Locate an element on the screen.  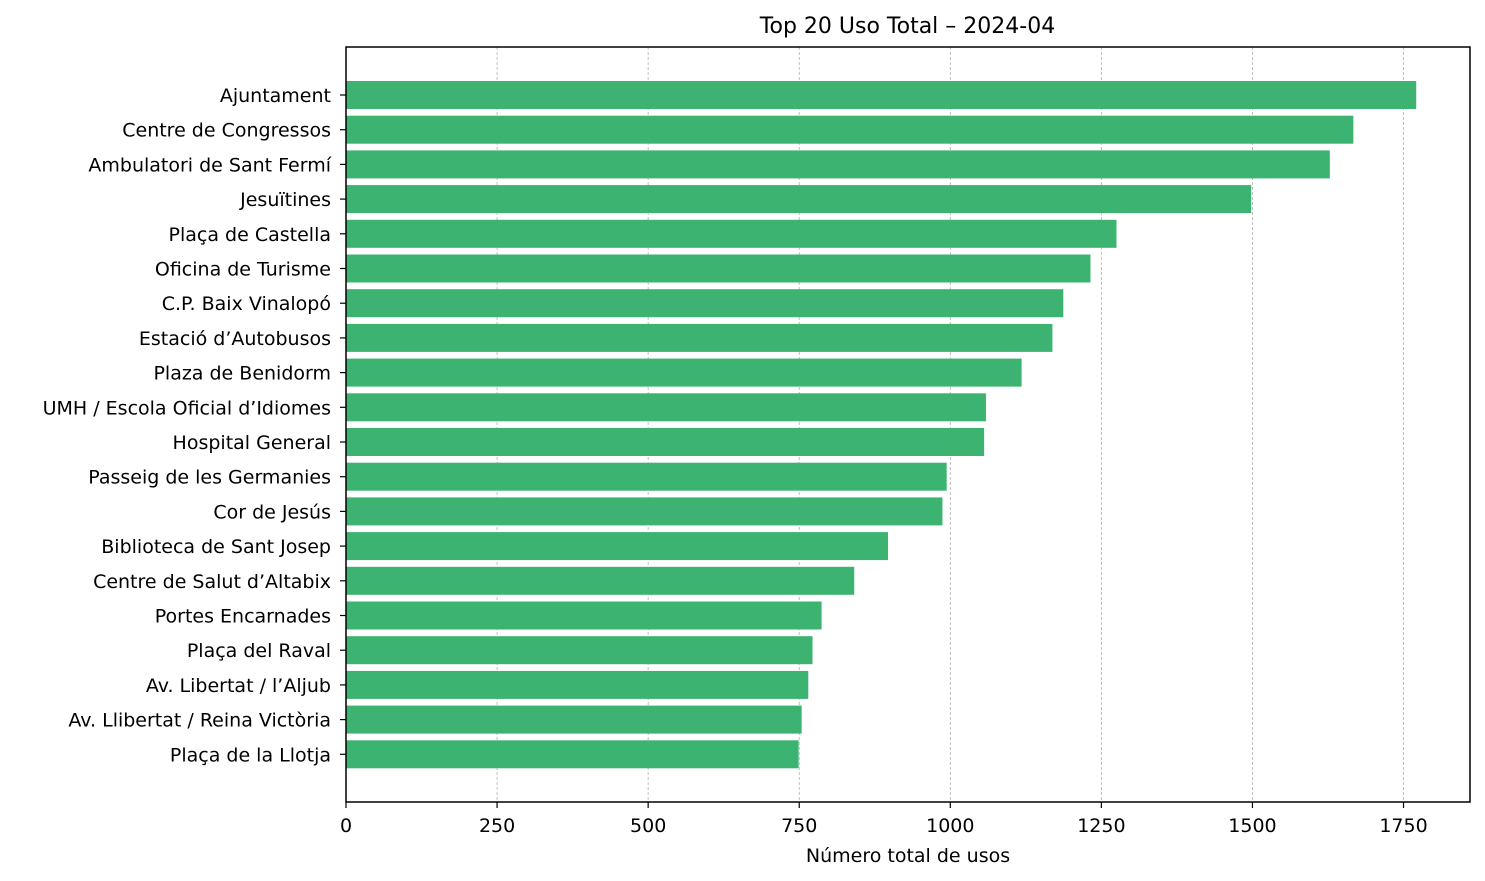
x-axis-label: Número total de usos is located at coordinates (908, 856).